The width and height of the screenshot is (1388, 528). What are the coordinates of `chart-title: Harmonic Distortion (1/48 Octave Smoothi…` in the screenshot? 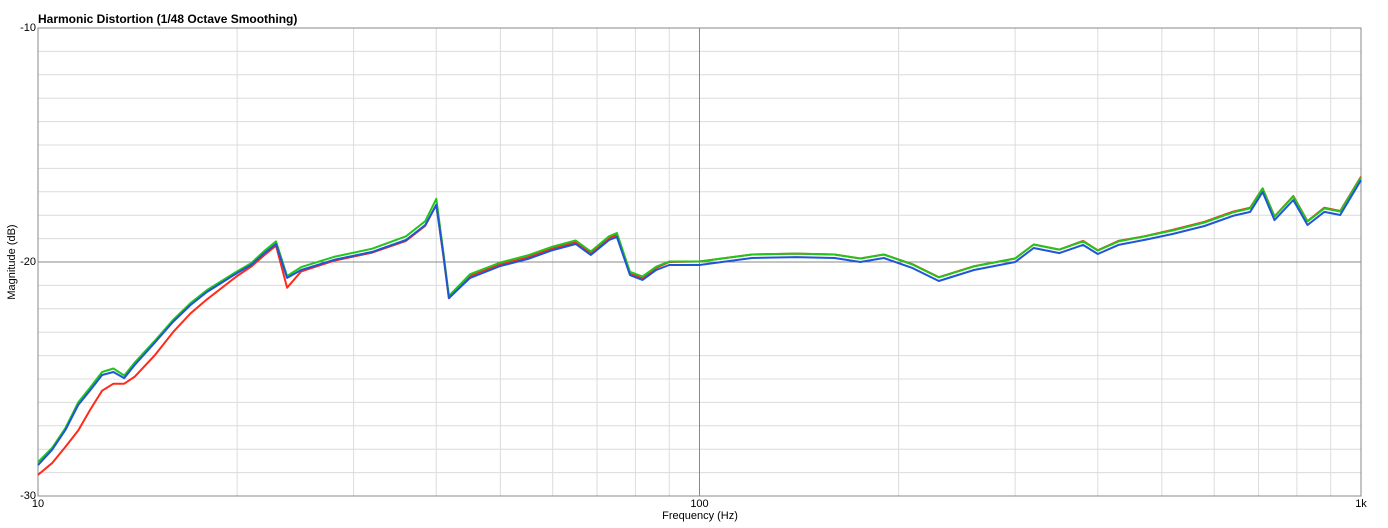 It's located at (167, 19).